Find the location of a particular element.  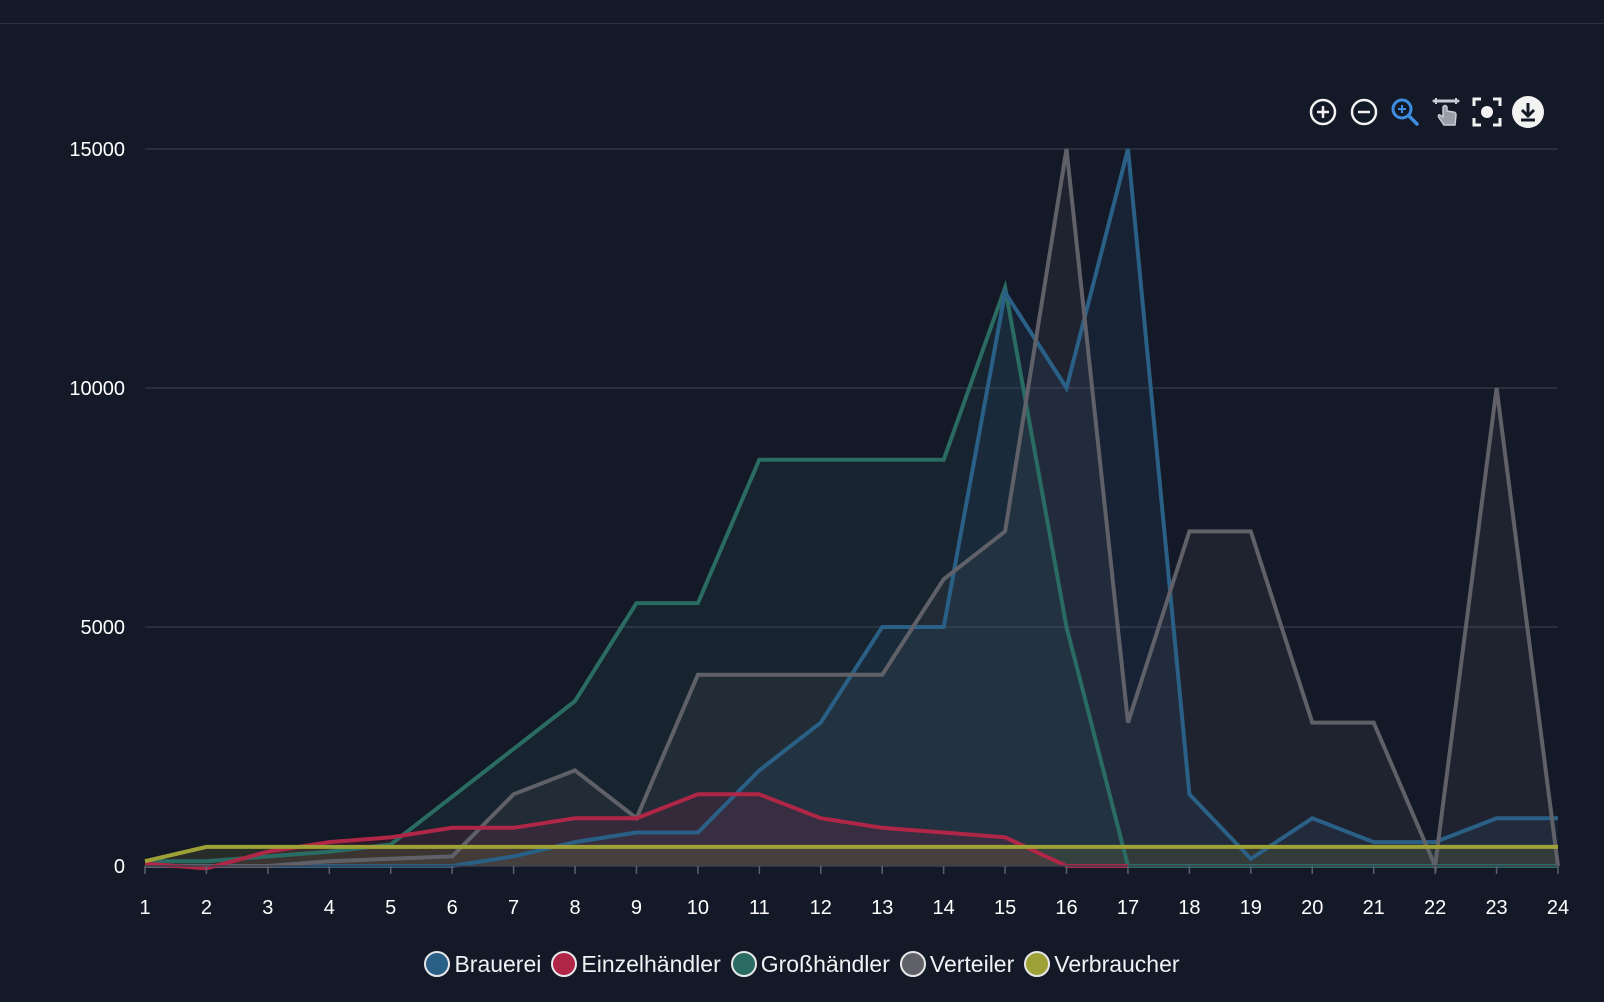

x-tick-label: 14 is located at coordinates (944, 908).